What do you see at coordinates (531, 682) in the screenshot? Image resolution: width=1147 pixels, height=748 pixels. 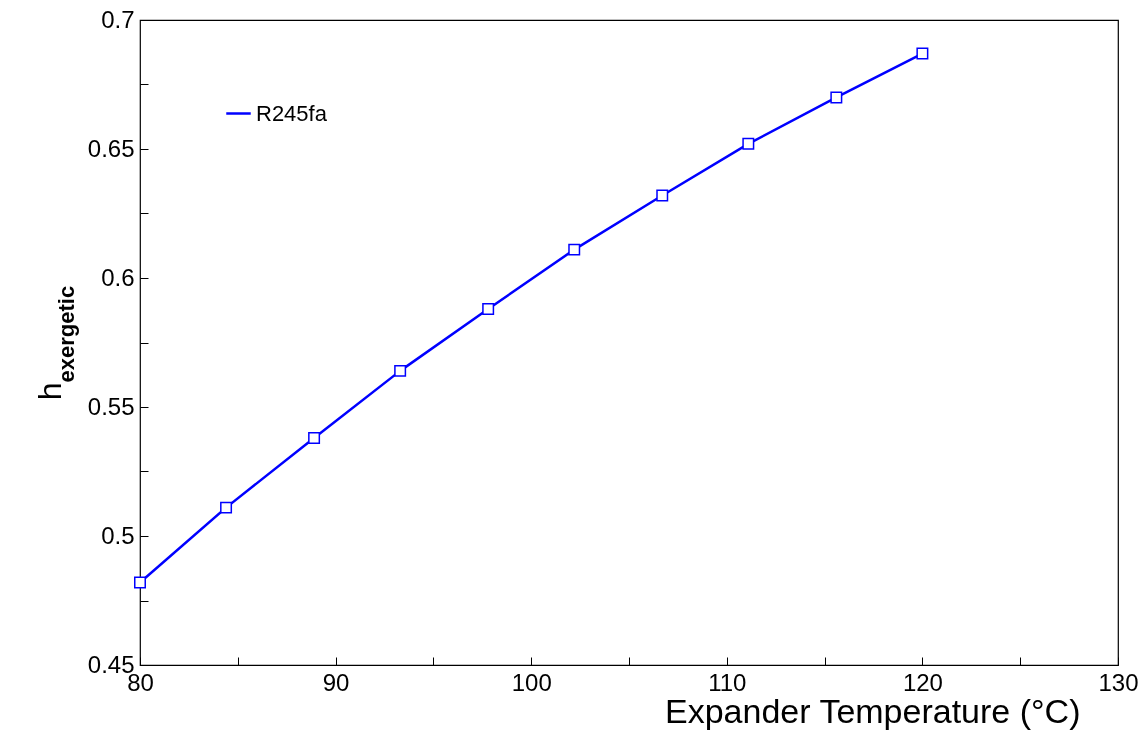 I see `x-tick-label: 100` at bounding box center [531, 682].